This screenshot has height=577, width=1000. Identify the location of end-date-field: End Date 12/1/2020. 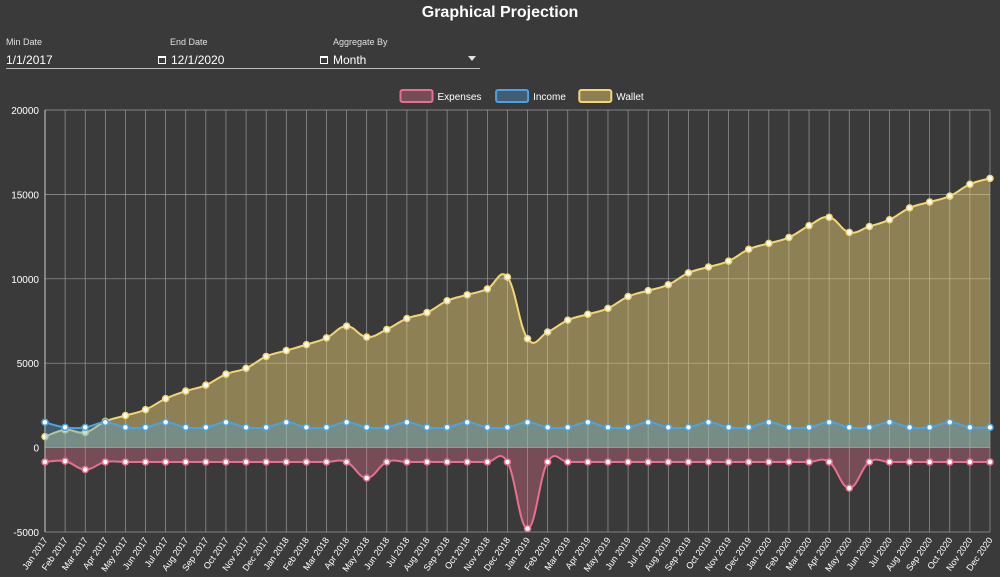
(191, 52).